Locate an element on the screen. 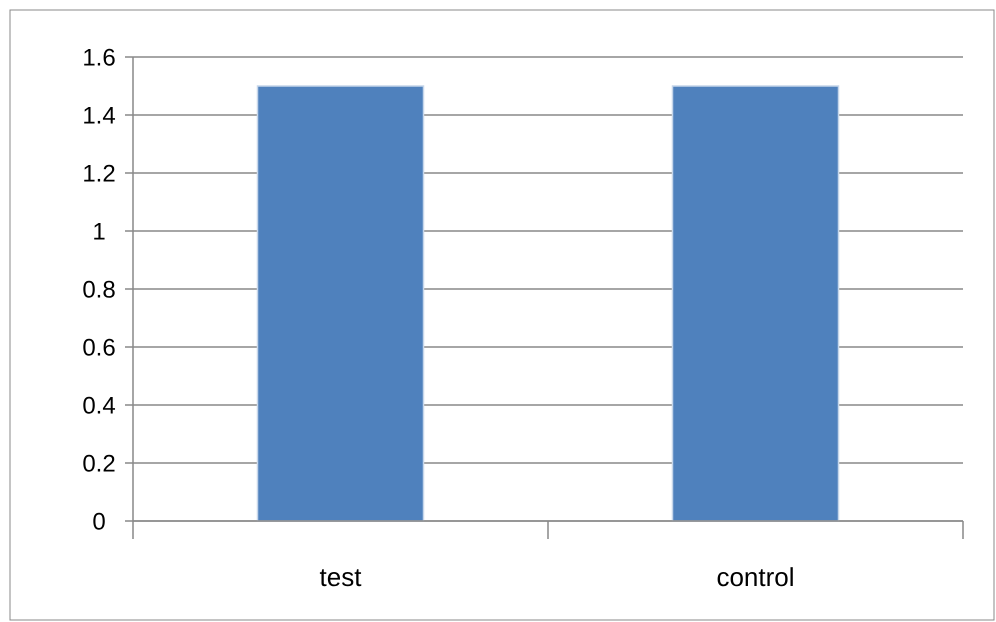  y-tick-label: 0.8 is located at coordinates (99, 290).